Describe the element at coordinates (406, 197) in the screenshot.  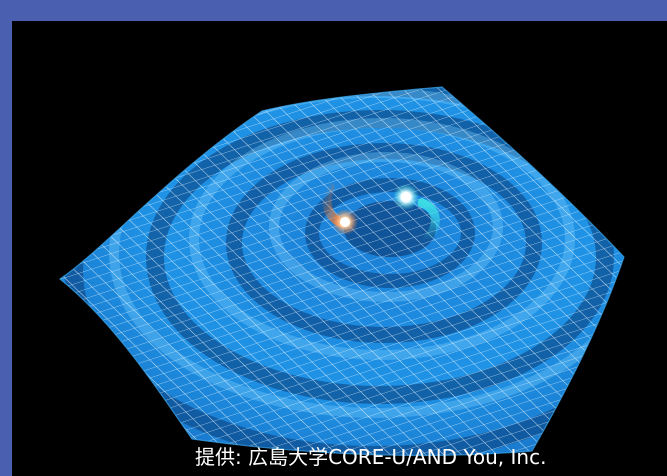
I see `cyan-star` at that location.